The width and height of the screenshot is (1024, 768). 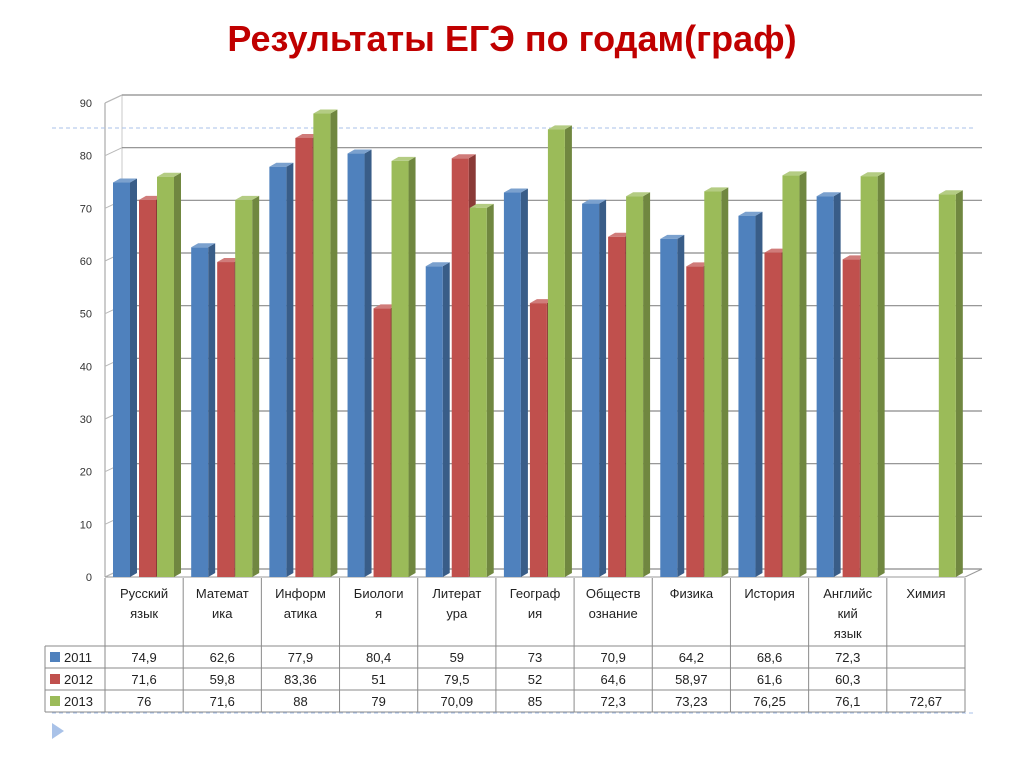 What do you see at coordinates (78, 657) in the screenshot?
I see `legend-label-2011: 2011` at bounding box center [78, 657].